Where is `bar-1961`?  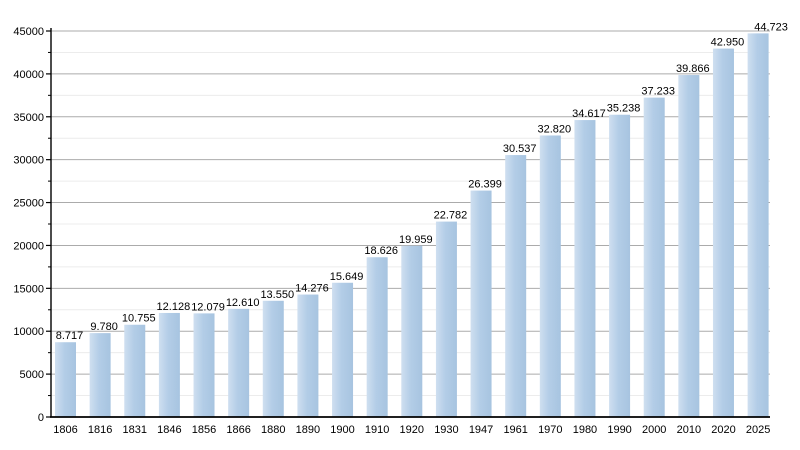 bar-1961 is located at coordinates (516, 286).